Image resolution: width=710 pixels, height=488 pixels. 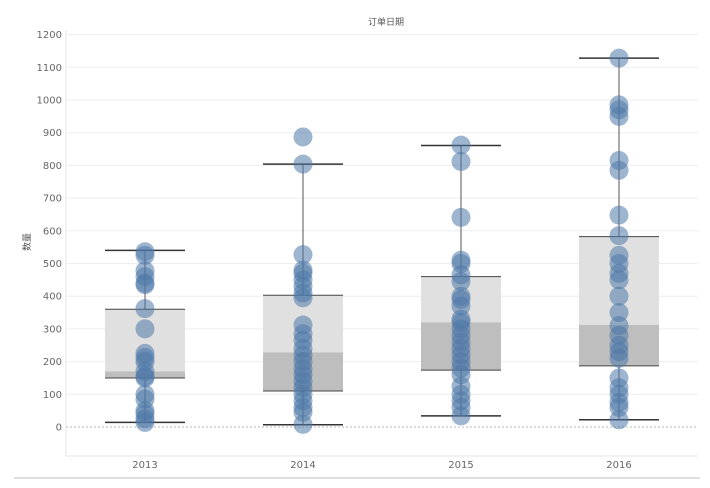 What do you see at coordinates (144, 465) in the screenshot?
I see `x-tick-label: 2013` at bounding box center [144, 465].